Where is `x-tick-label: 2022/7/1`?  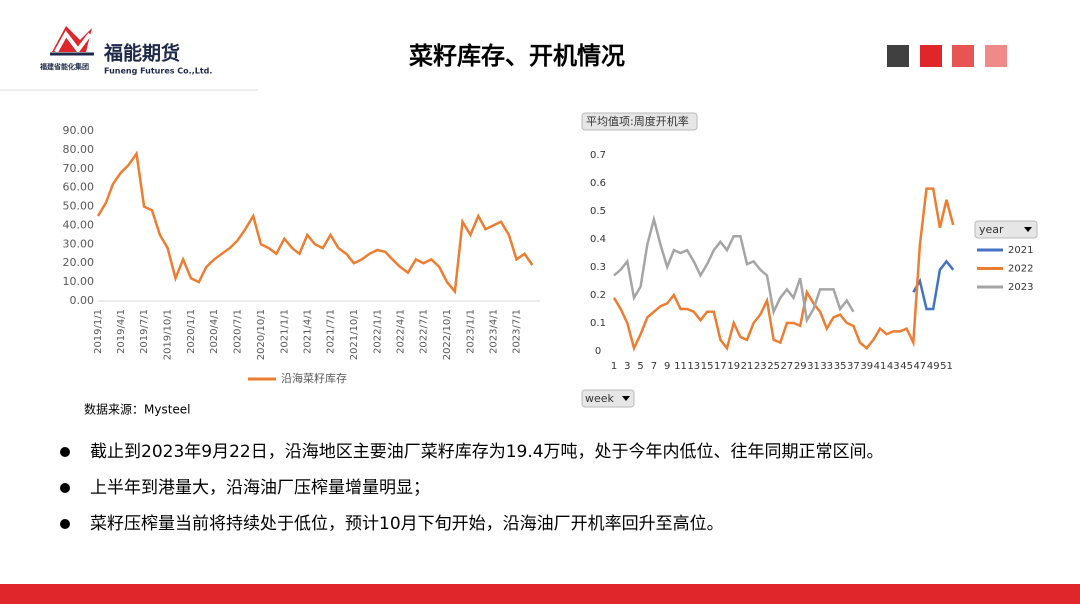
x-tick-label: 2022/7/1 is located at coordinates (424, 331).